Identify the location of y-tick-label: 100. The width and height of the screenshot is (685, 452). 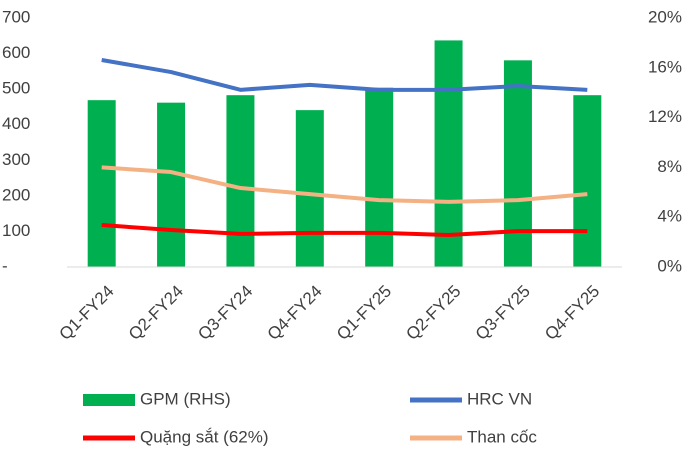
(16, 230).